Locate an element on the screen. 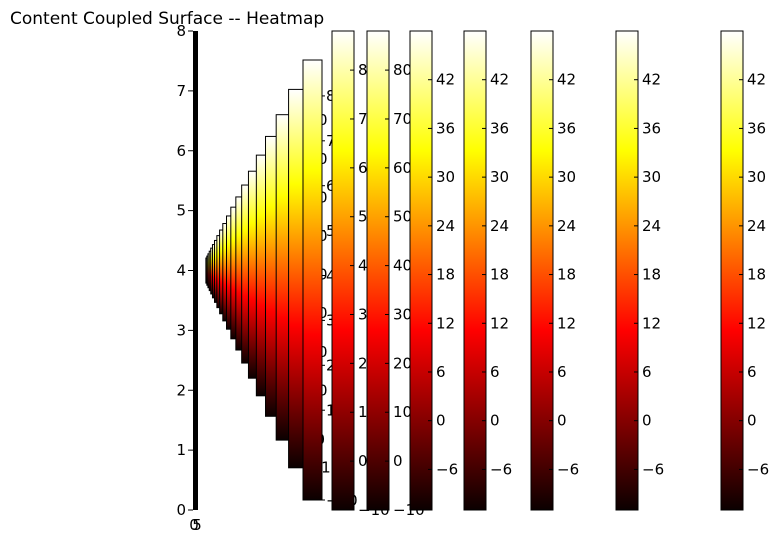  large-colorbar-label: 20 is located at coordinates (402, 363).